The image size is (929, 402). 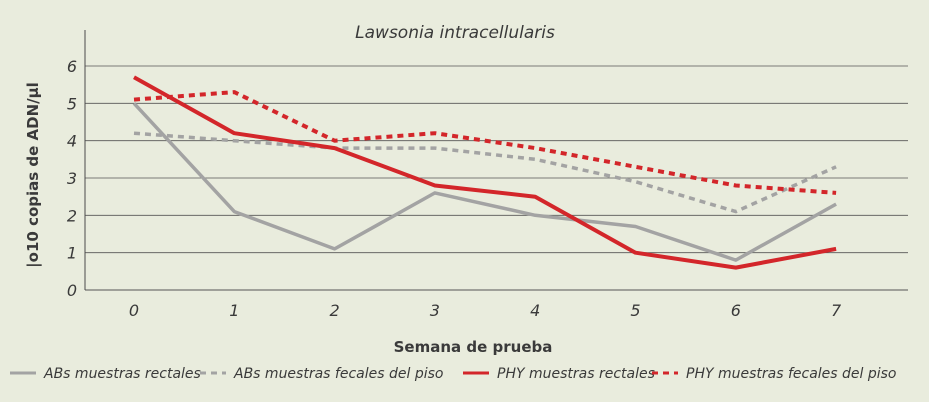 What do you see at coordinates (72, 253) in the screenshot?
I see `y-tick-label: 1` at bounding box center [72, 253].